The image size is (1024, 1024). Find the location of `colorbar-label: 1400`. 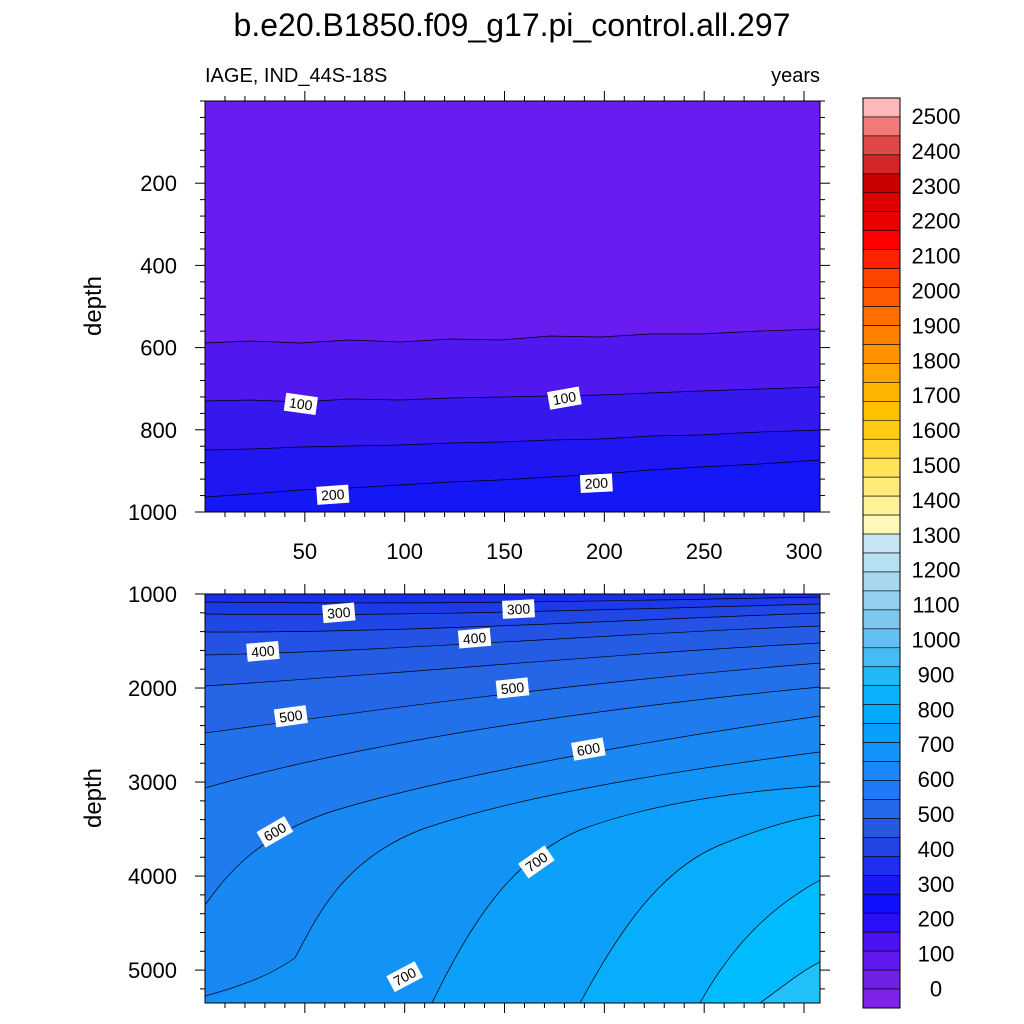

colorbar-label: 1400 is located at coordinates (936, 500).